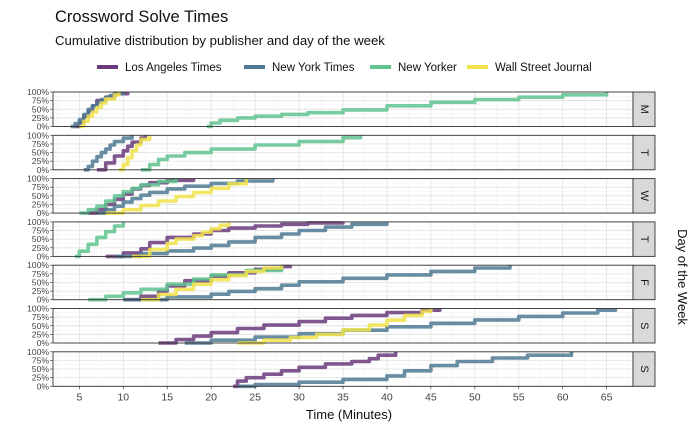  What do you see at coordinates (141, 17) in the screenshot?
I see `chart-title: Crossword Solve Times` at bounding box center [141, 17].